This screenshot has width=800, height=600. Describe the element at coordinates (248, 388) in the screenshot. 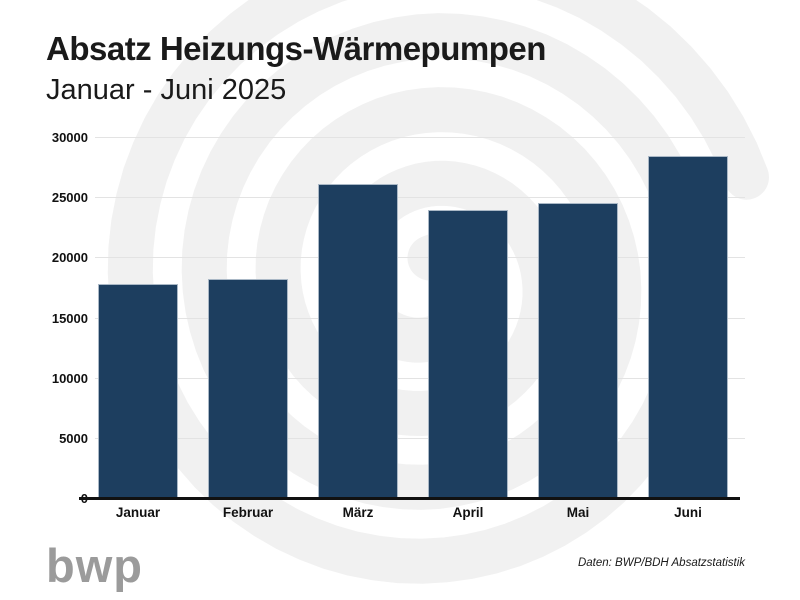

I see `bar-februar` at that location.